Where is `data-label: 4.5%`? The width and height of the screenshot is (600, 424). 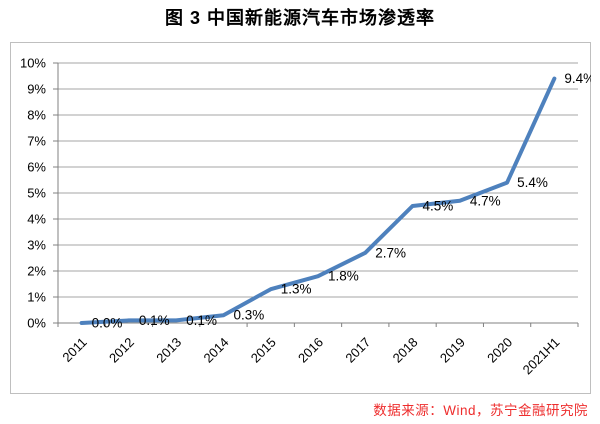 data-label: 4.5% is located at coordinates (438, 206).